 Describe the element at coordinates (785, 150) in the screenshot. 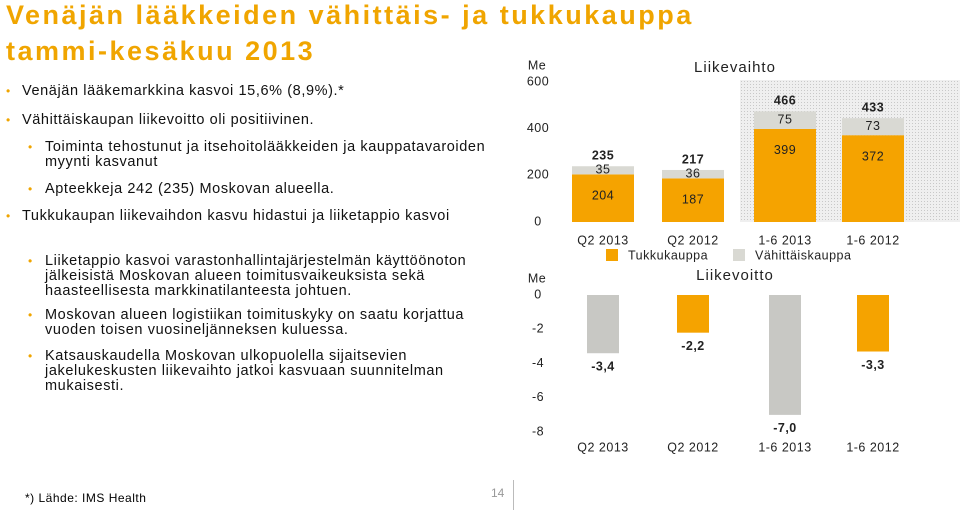

I see `value-label: 399` at that location.